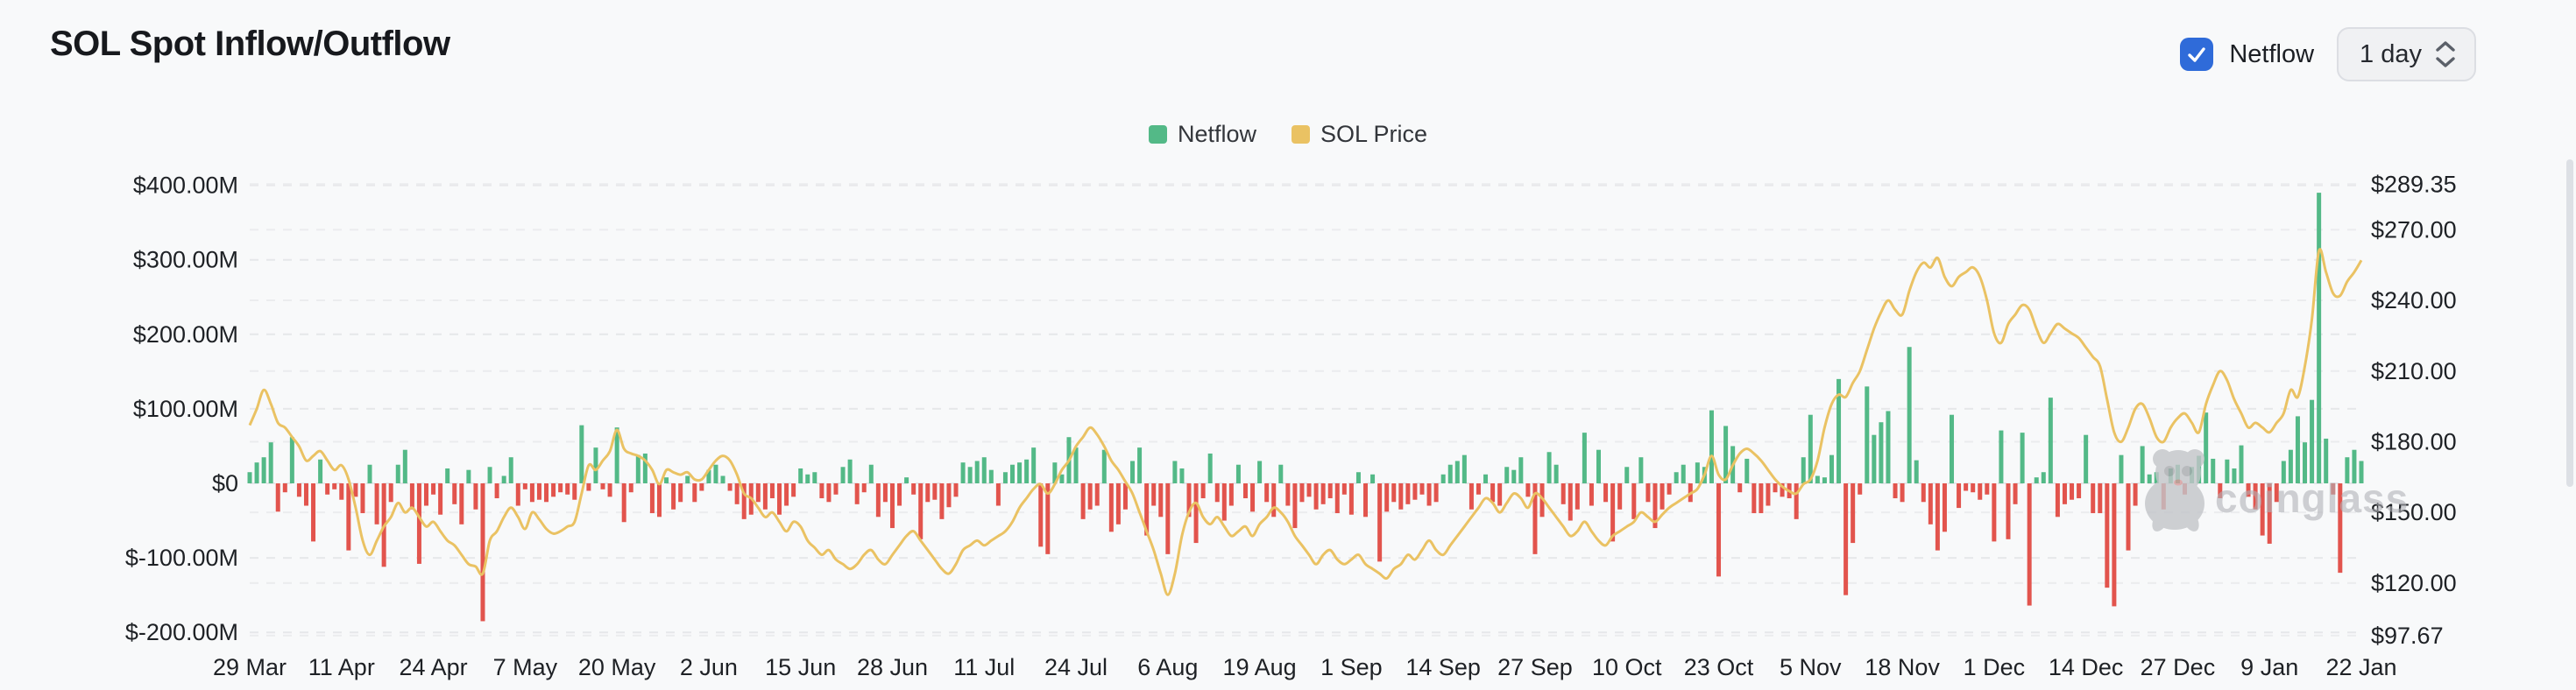 The height and width of the screenshot is (690, 2576). I want to click on netflow-checkbox: Netflow, so click(2247, 54).